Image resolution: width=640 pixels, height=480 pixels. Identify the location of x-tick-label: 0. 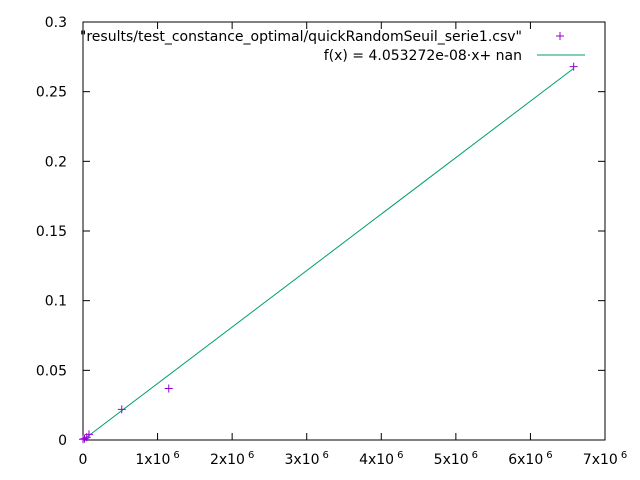
(83, 460).